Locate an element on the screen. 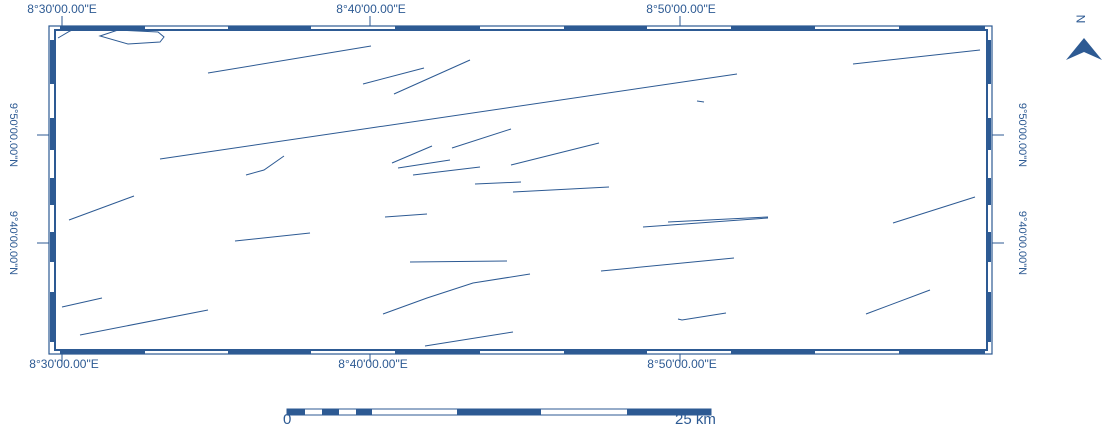 This screenshot has height=428, width=1105. left-label-2: 9°40'00.00"N is located at coordinates (13, 243).